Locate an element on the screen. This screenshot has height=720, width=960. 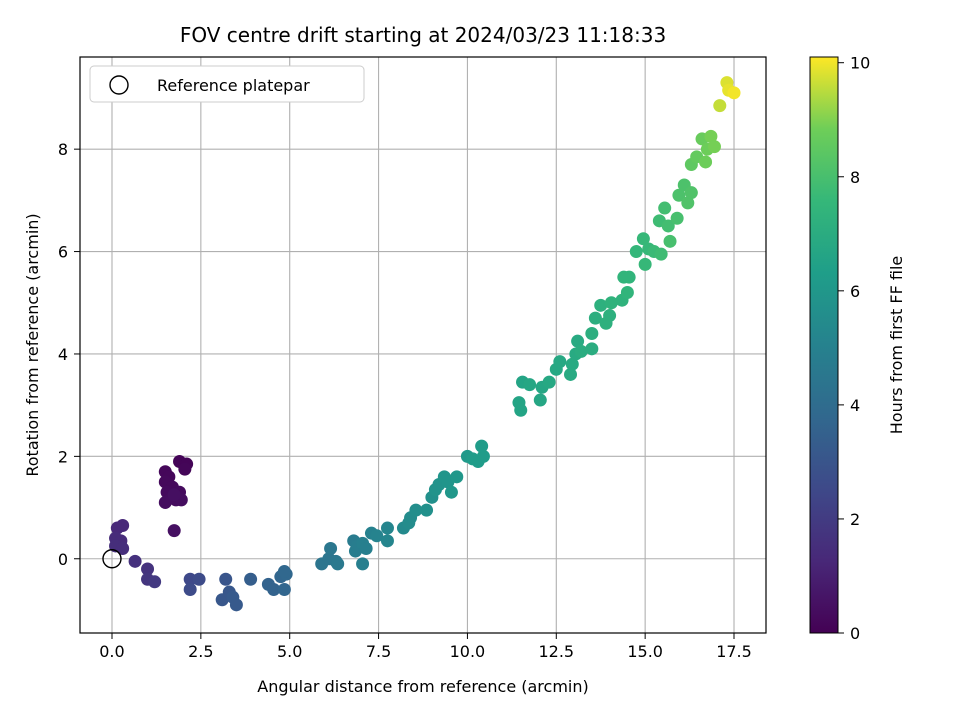
colorbar-ticks: 0 2 4 6 8 10 is located at coordinates (854, 348).